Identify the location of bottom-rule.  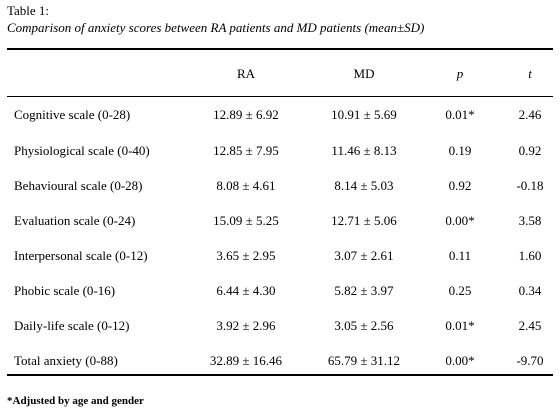
(280, 375).